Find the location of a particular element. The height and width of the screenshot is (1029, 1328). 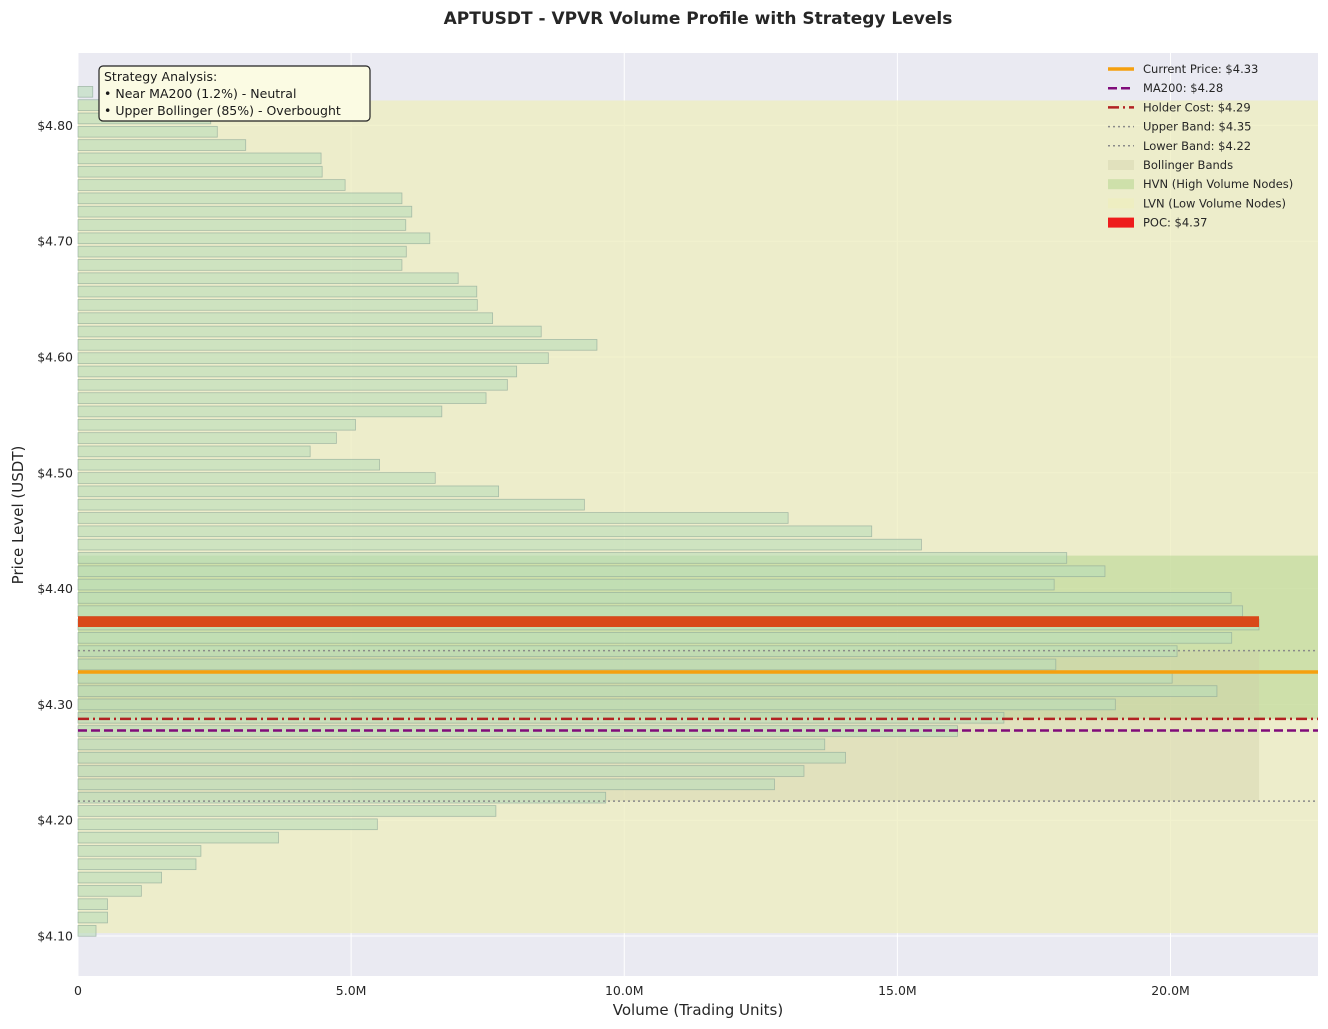

annotation-background is located at coordinates (234, 93).